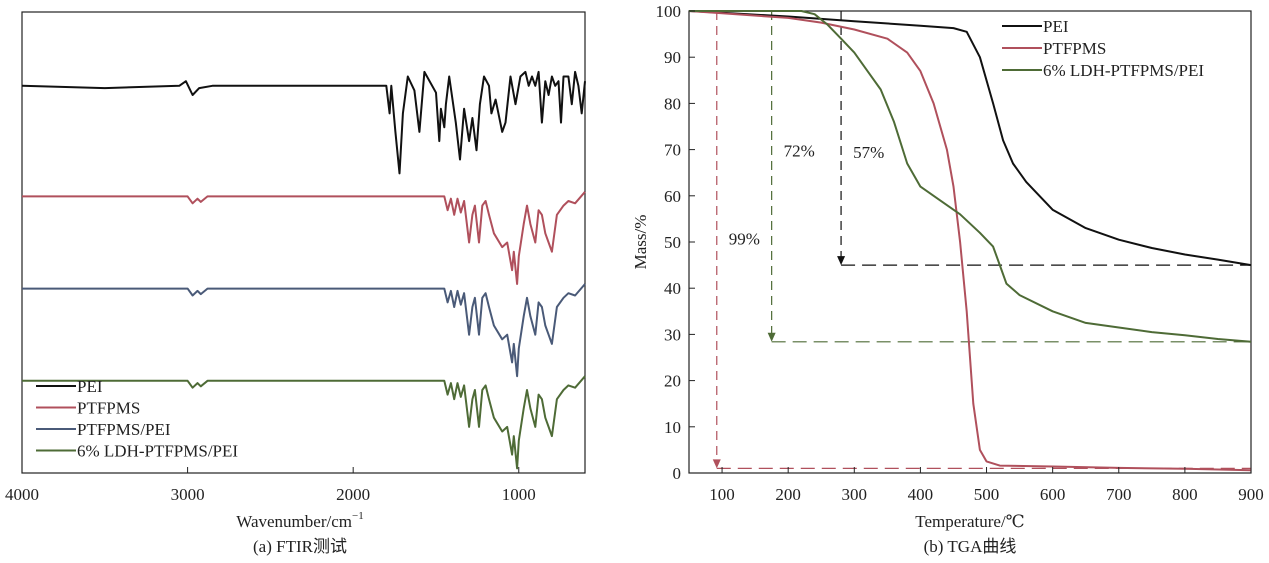 The height and width of the screenshot is (563, 1269). What do you see at coordinates (672, 150) in the screenshot?
I see `tga-ytick-label: 70` at bounding box center [672, 150].